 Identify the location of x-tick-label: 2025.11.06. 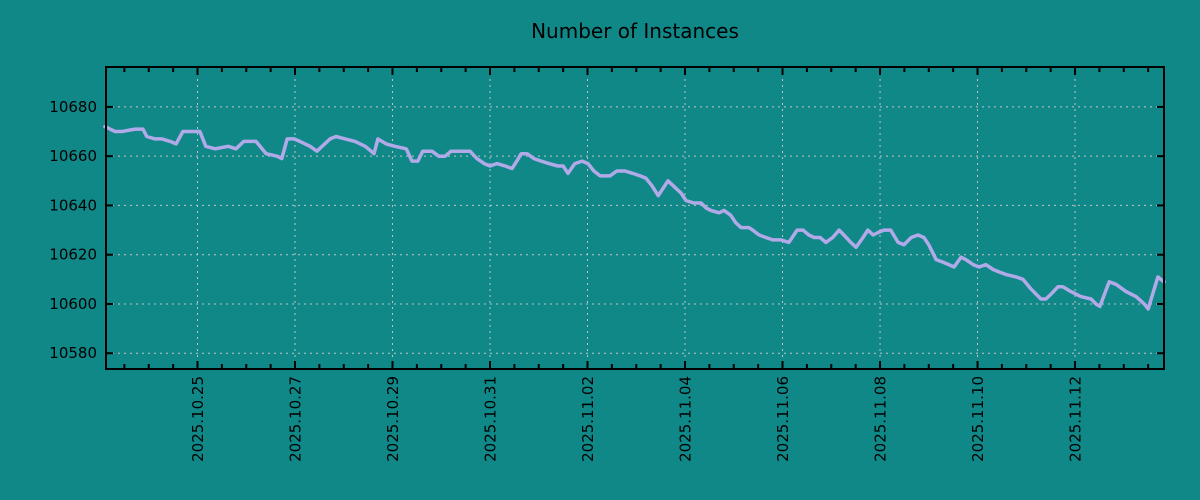
(783, 419).